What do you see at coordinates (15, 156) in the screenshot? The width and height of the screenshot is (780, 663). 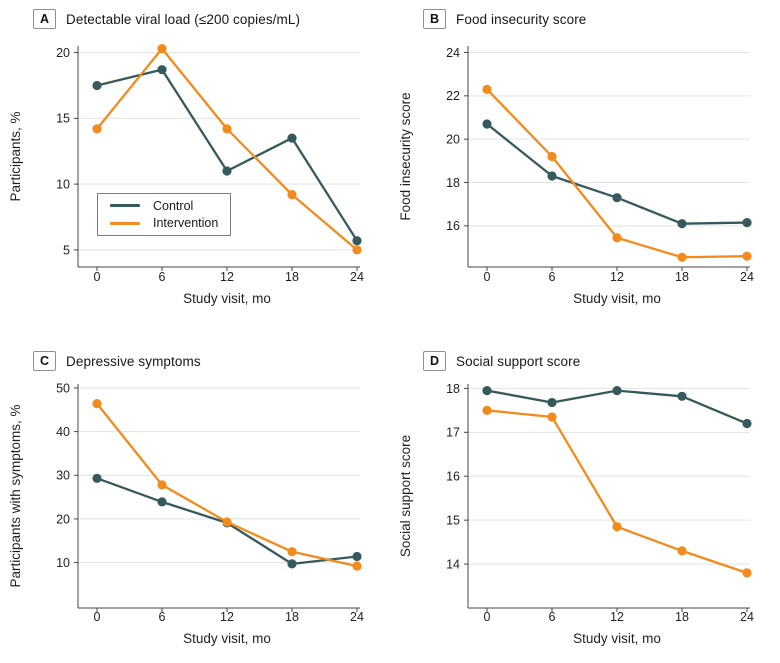 I see `y-axis-title: Participants, %` at bounding box center [15, 156].